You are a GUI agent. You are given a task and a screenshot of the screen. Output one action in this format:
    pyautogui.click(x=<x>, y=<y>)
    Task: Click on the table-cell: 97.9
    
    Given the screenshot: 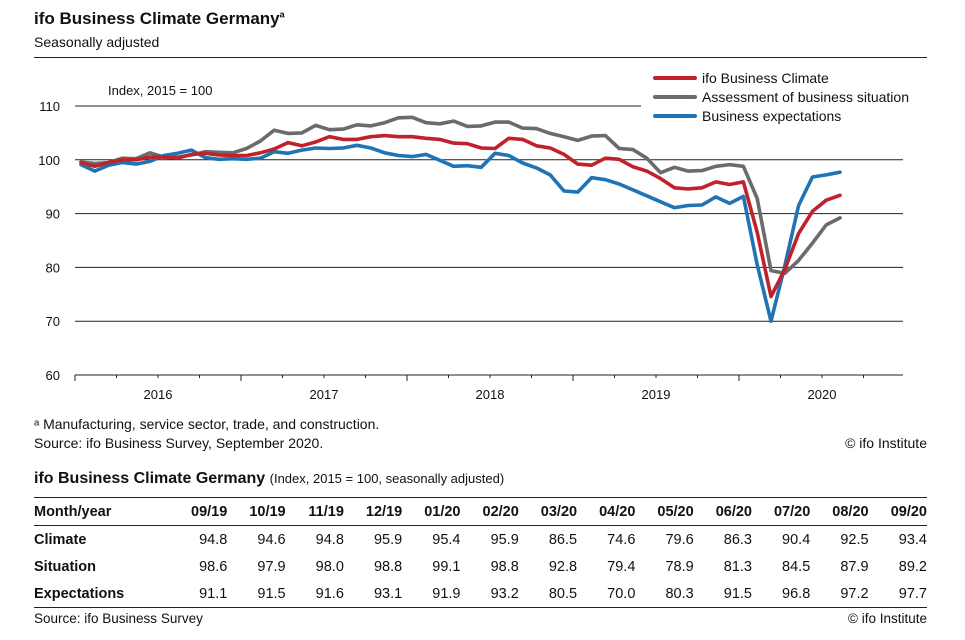 What is the action you would take?
    pyautogui.click(x=271, y=566)
    